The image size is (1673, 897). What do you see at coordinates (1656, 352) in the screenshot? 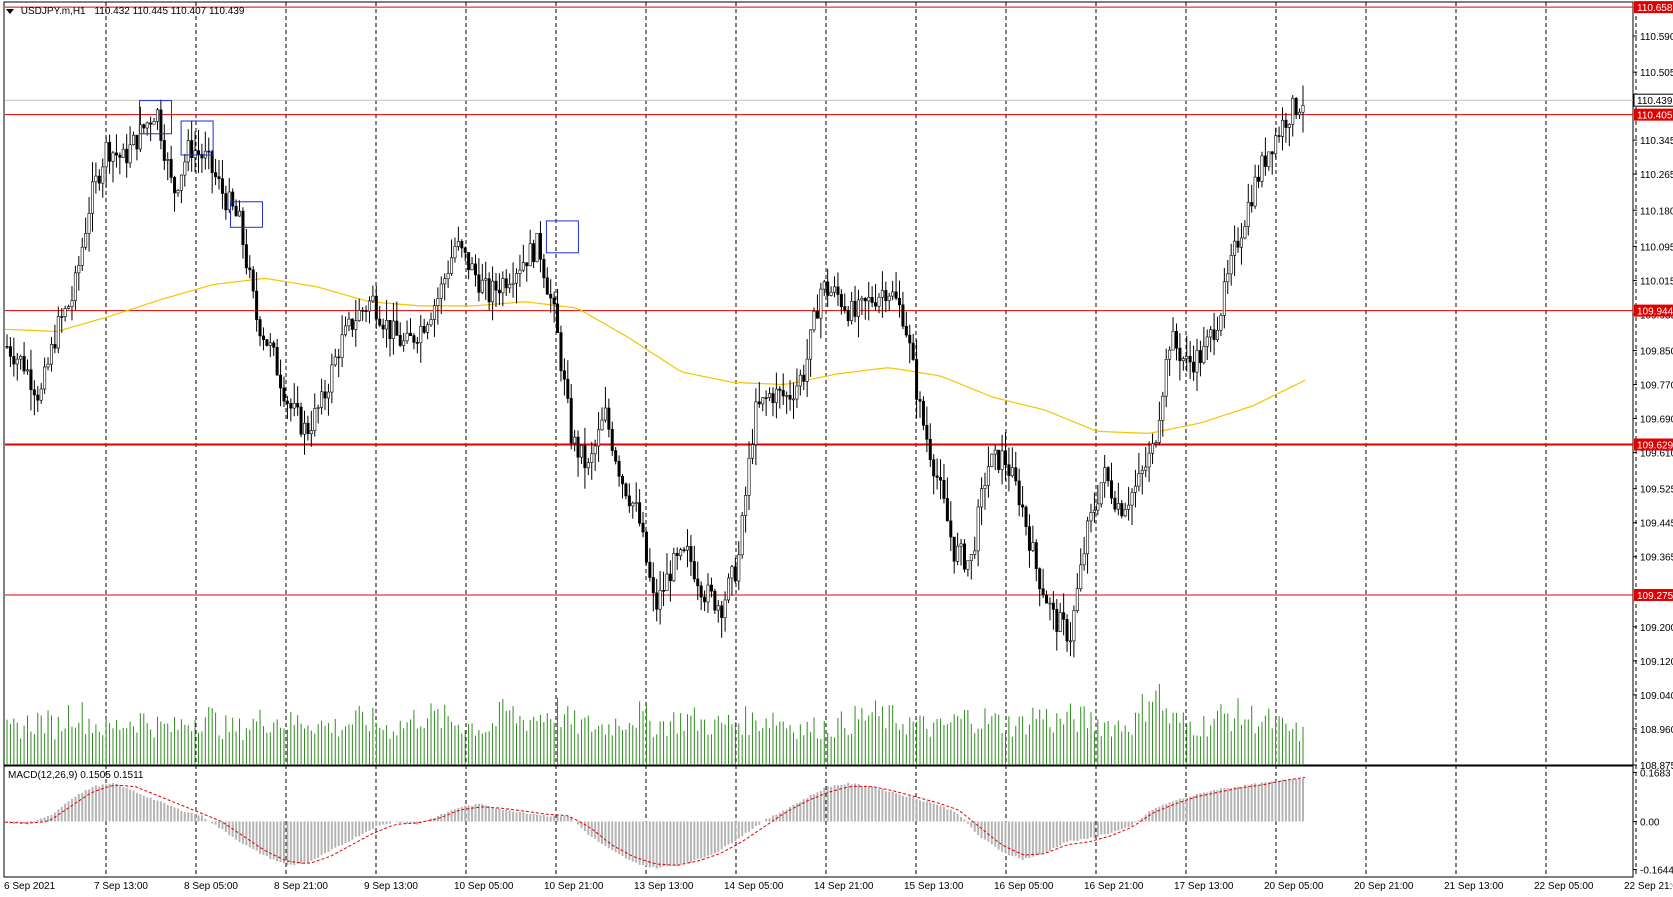
I see `price-tick-label: 109.850` at bounding box center [1656, 352].